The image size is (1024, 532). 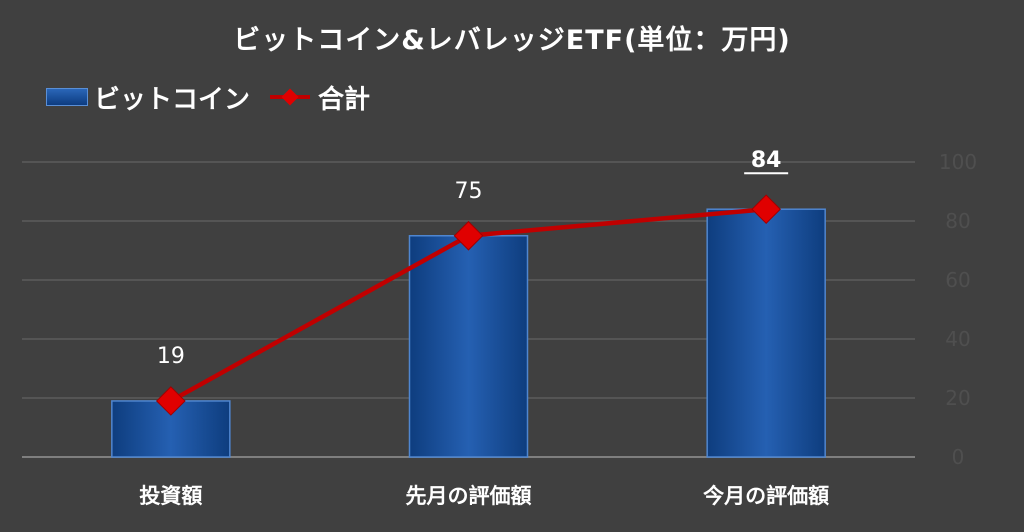 I want to click on y-tick-label: 80, so click(x=957, y=221).